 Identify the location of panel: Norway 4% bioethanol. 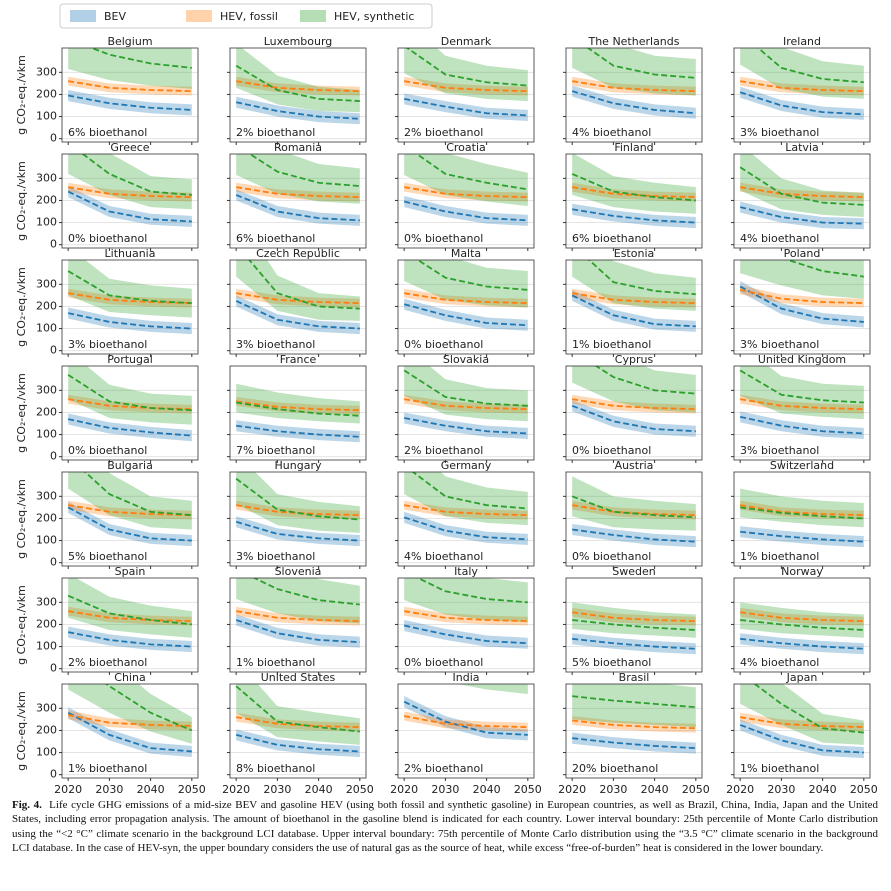
(801, 620).